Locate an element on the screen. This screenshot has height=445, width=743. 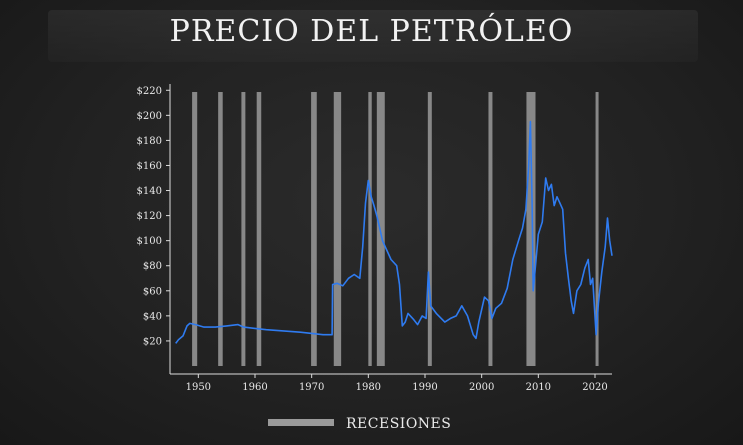
title-band is located at coordinates (373, 36).